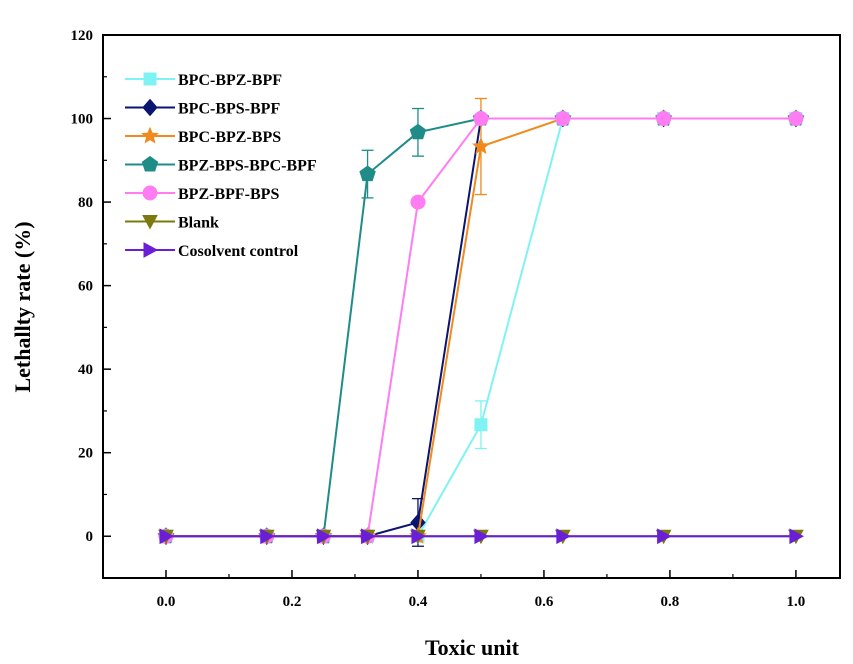  I want to click on x-tick-label: 0.2, so click(292, 602).